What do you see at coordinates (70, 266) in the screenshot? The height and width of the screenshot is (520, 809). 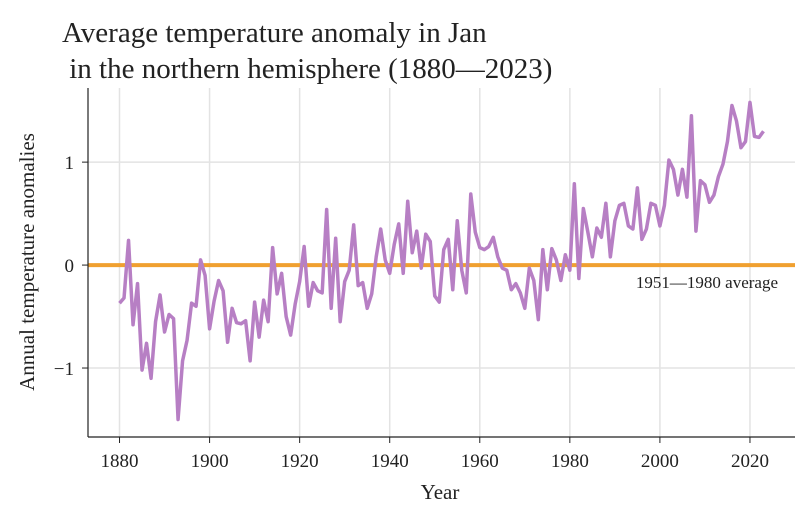 I see `y-tick-label: 0` at bounding box center [70, 266].